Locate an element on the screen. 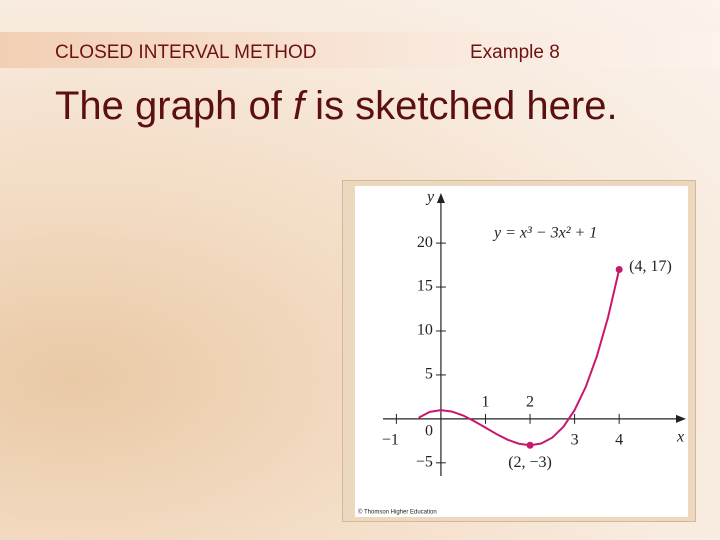  curve is located at coordinates (519, 358).